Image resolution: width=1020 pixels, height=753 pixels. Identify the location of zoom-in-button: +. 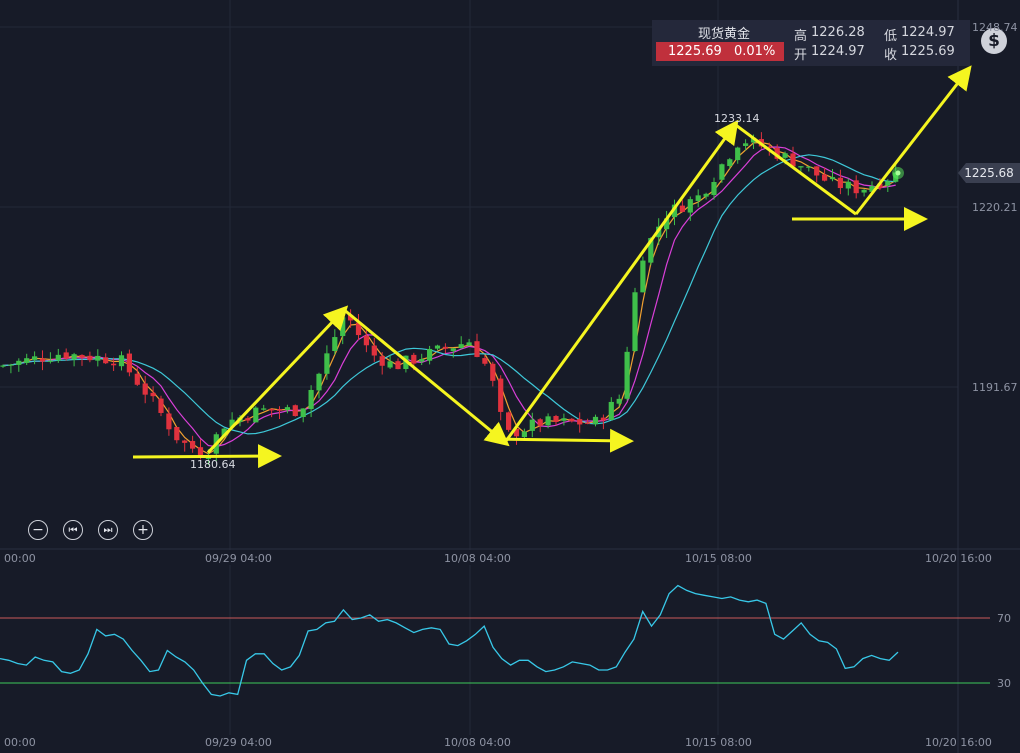
(143, 530).